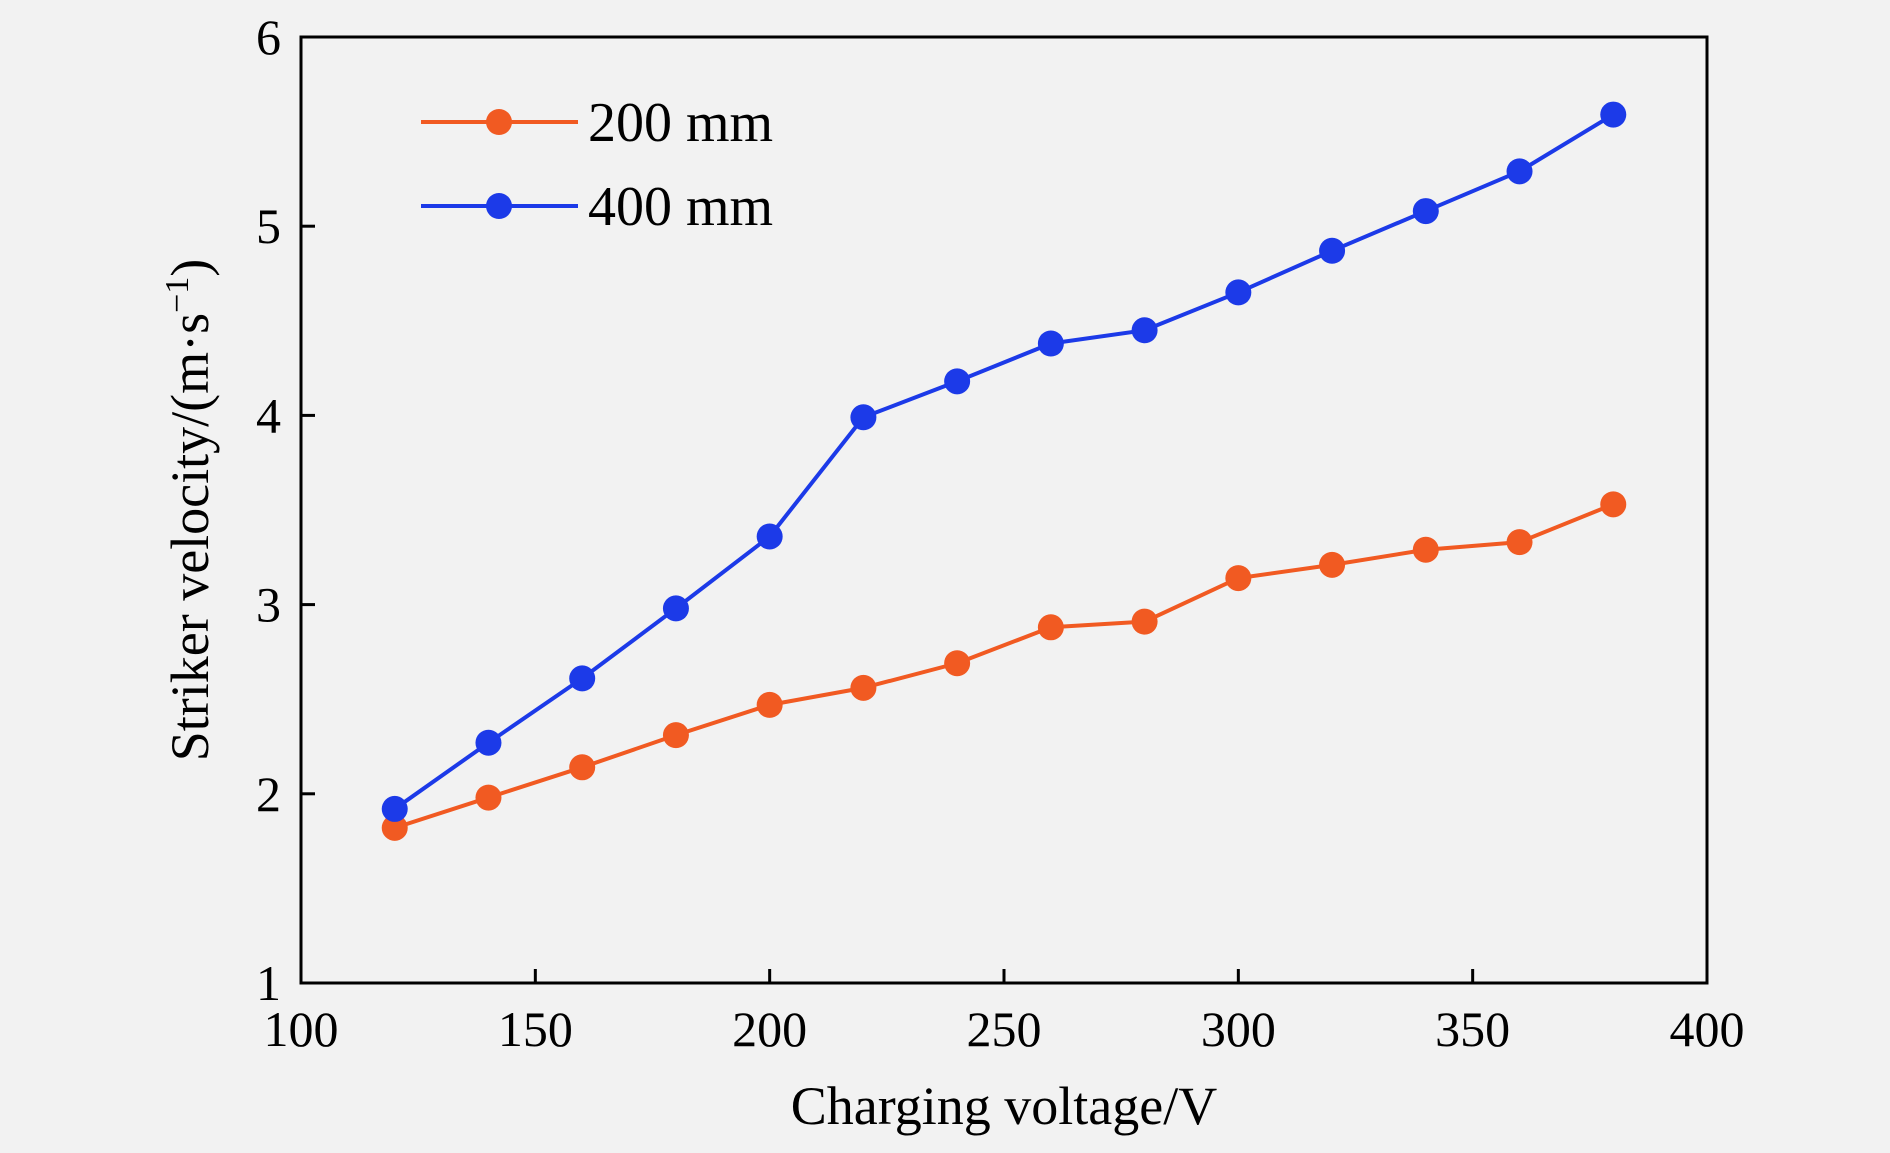 The width and height of the screenshot is (1890, 1153). What do you see at coordinates (268, 605) in the screenshot?
I see `y-tick-label: 3` at bounding box center [268, 605].